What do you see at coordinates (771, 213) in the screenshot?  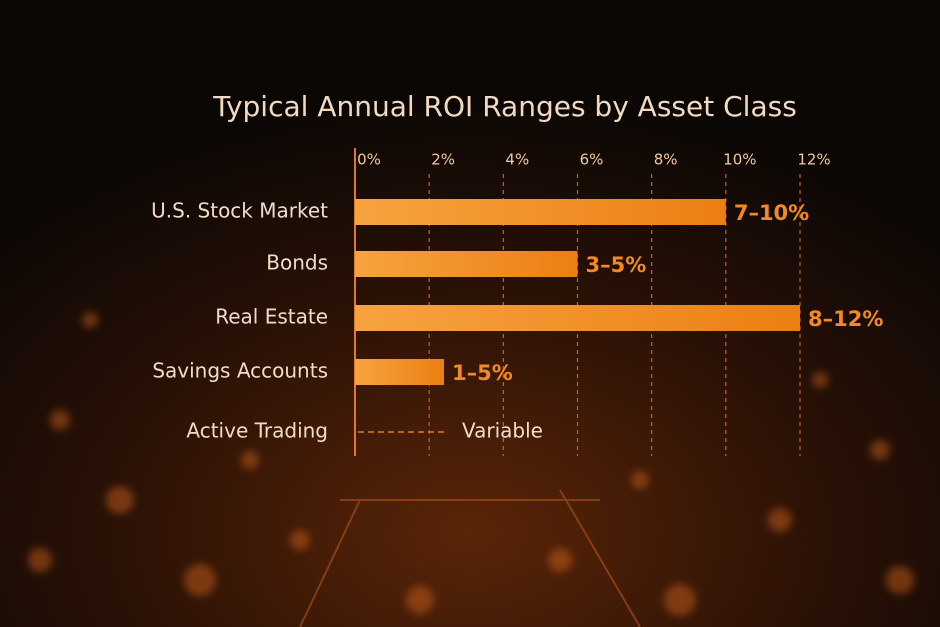 I see `annotation: 7–10%` at bounding box center [771, 213].